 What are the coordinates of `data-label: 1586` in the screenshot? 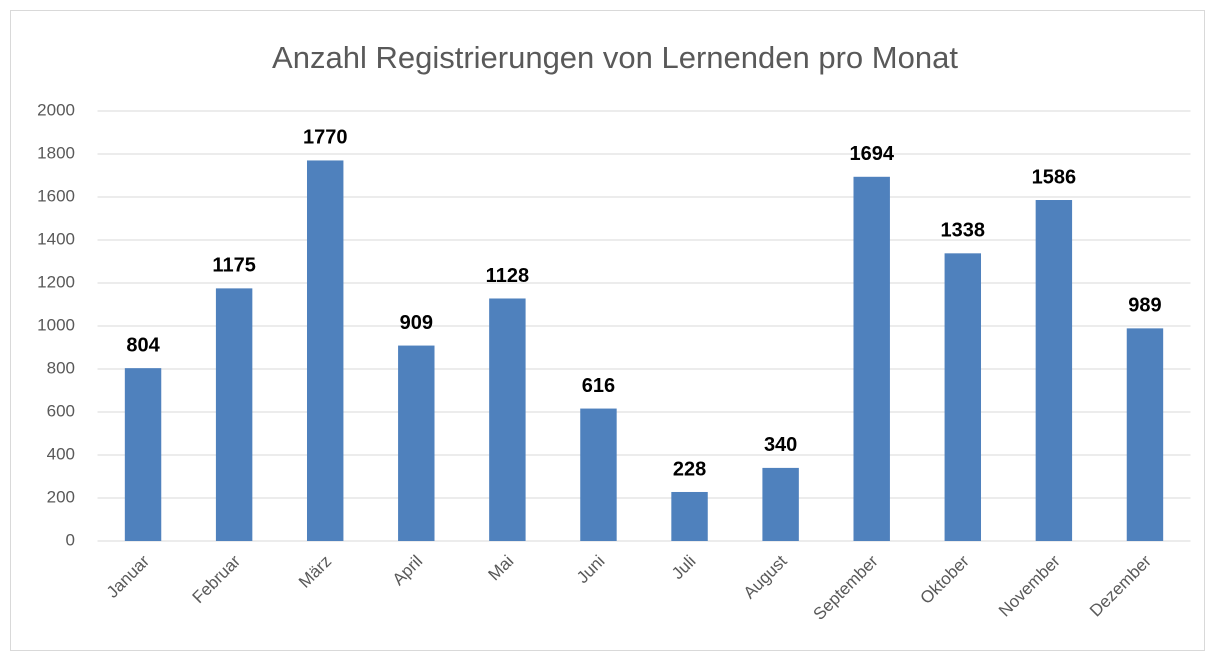 It's located at (1054, 177).